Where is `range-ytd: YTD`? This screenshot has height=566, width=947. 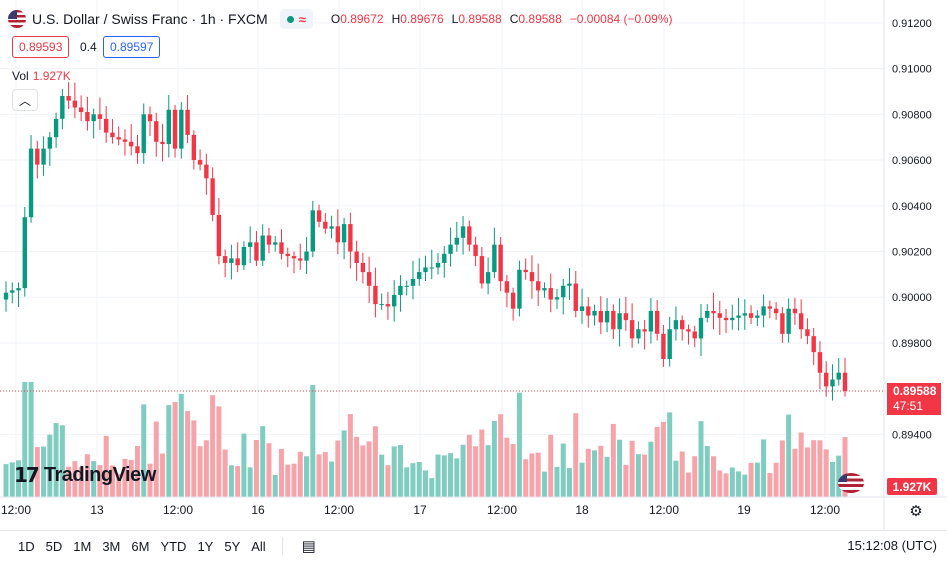 range-ytd: YTD is located at coordinates (173, 546).